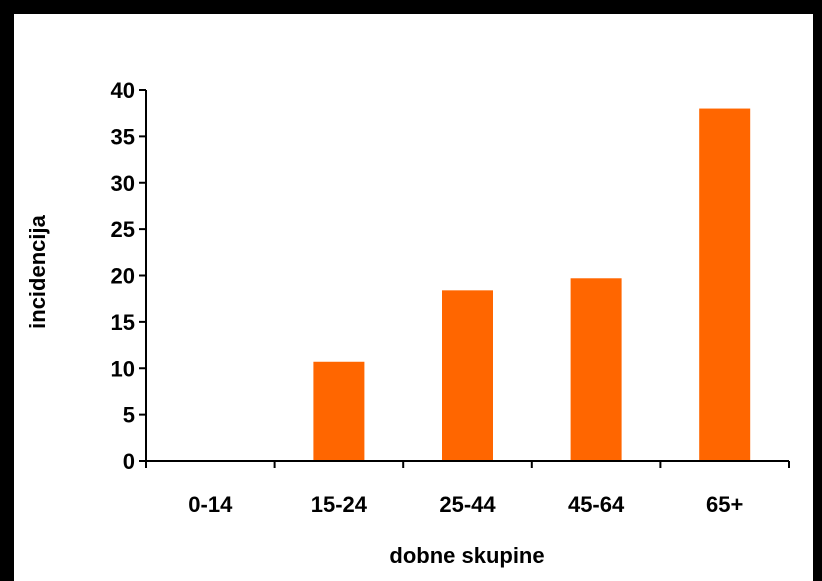 The image size is (822, 581). Describe the element at coordinates (123, 90) in the screenshot. I see `y-tick-label-40: 40` at that location.